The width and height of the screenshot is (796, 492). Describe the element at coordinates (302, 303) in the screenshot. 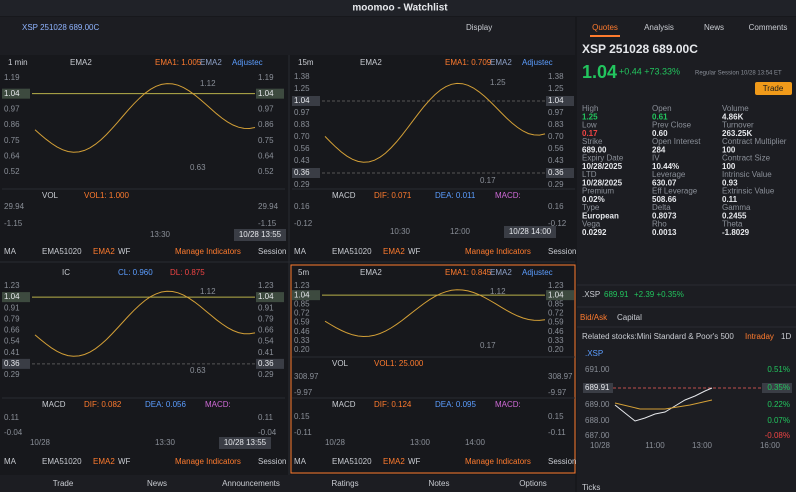

I see `y-axis-left: 0.85` at that location.